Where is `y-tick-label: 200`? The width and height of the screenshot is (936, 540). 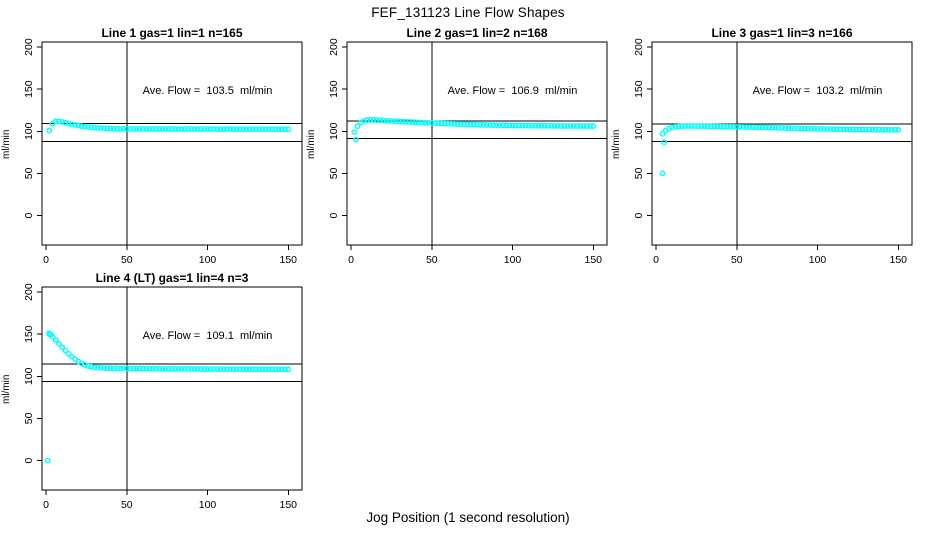
y-tick-label: 200 is located at coordinates (29, 292).